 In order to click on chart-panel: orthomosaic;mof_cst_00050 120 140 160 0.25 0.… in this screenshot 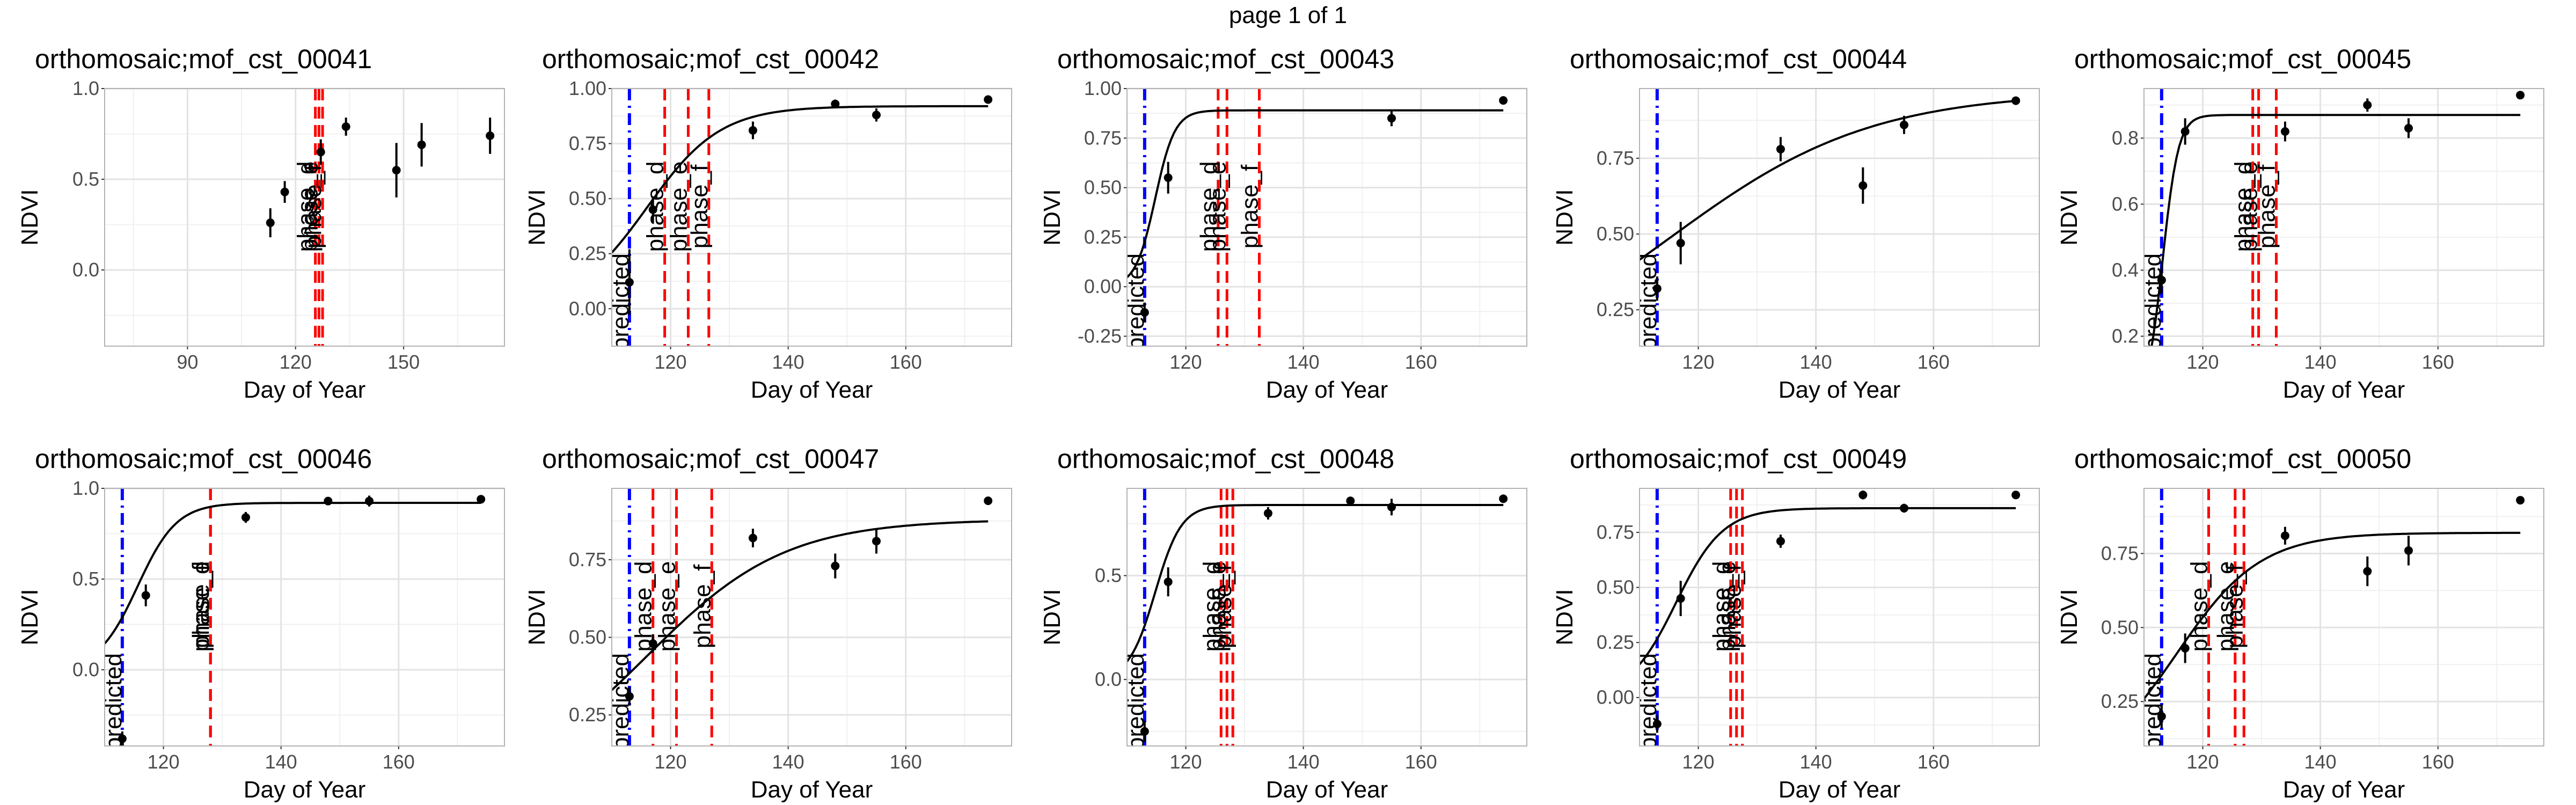, I will do `click(2300, 623)`.